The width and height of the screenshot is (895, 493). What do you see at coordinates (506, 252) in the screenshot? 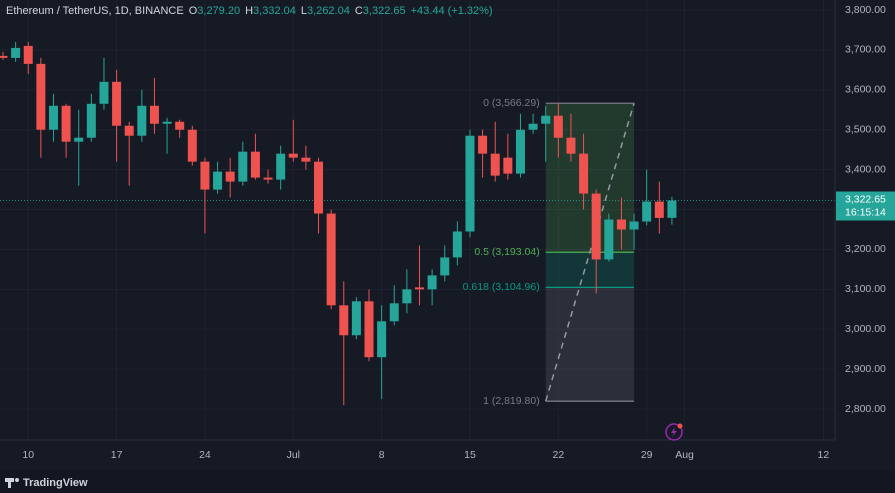
I see `fib-label: 0.5 (3,193.04)` at bounding box center [506, 252].